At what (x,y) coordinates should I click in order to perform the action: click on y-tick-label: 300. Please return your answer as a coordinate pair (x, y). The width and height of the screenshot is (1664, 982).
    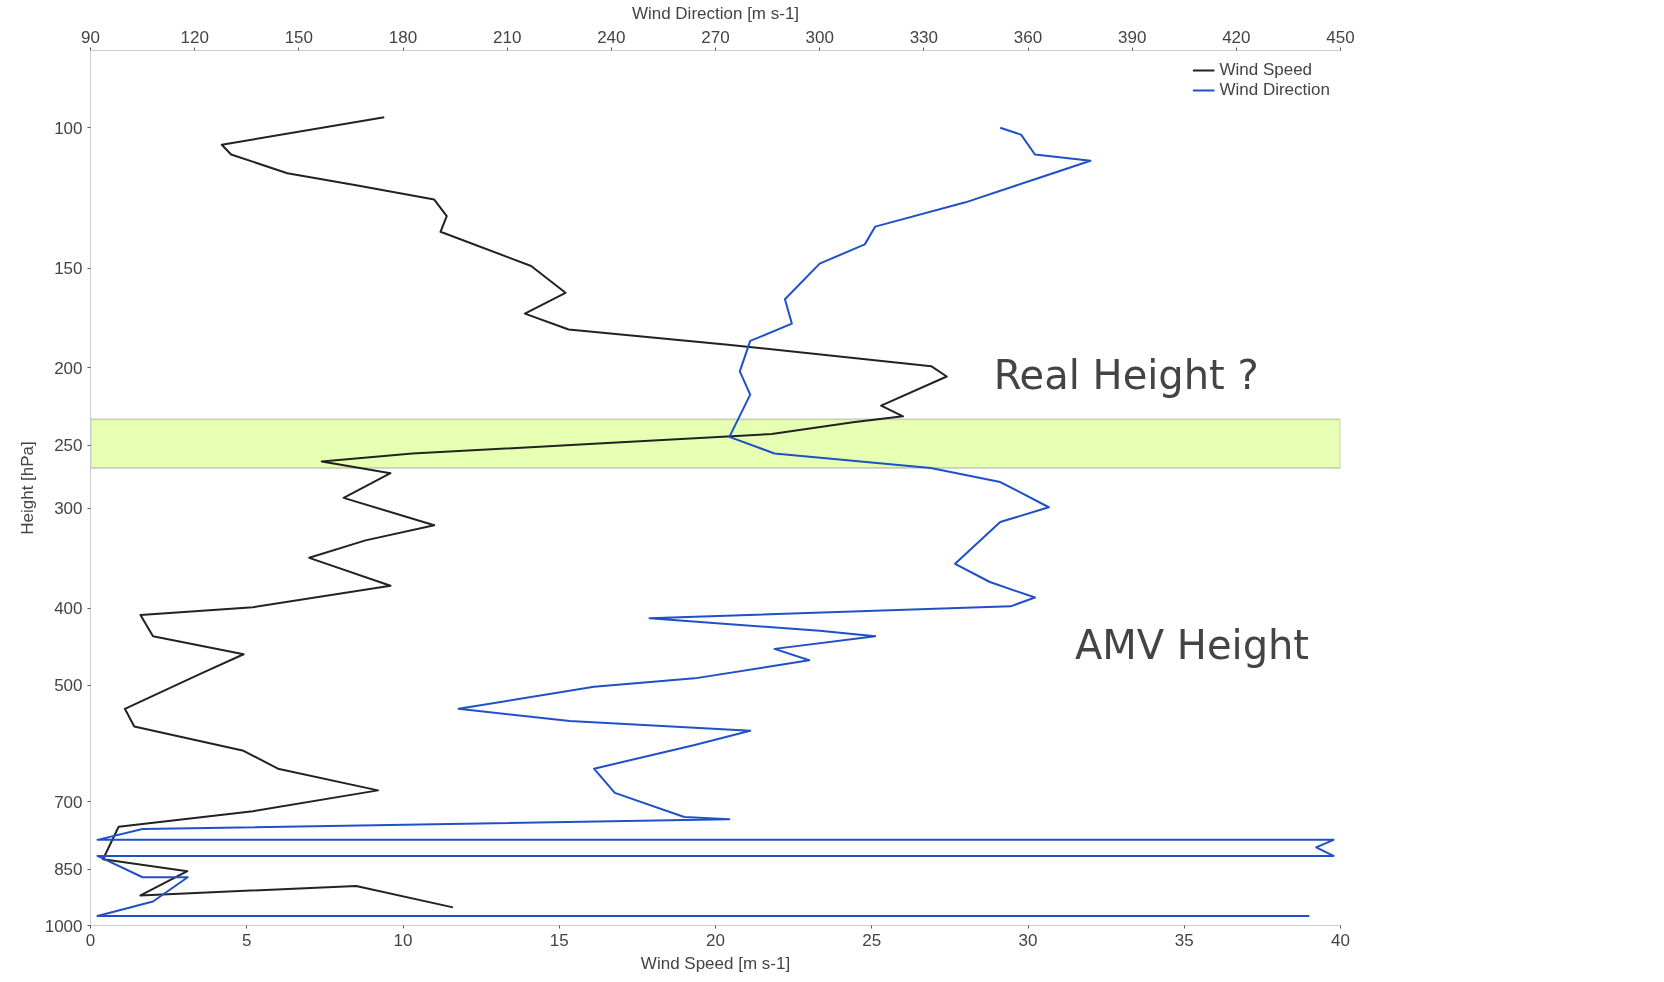
    Looking at the image, I should click on (68, 509).